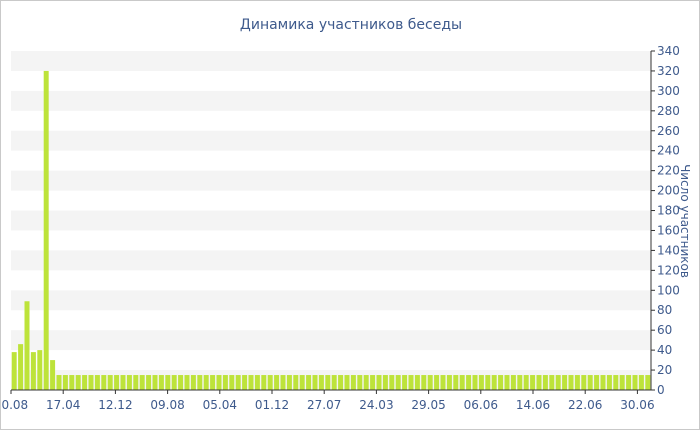 The height and width of the screenshot is (430, 700). Describe the element at coordinates (585, 405) in the screenshot. I see `x-tick-label: 22.06` at that location.